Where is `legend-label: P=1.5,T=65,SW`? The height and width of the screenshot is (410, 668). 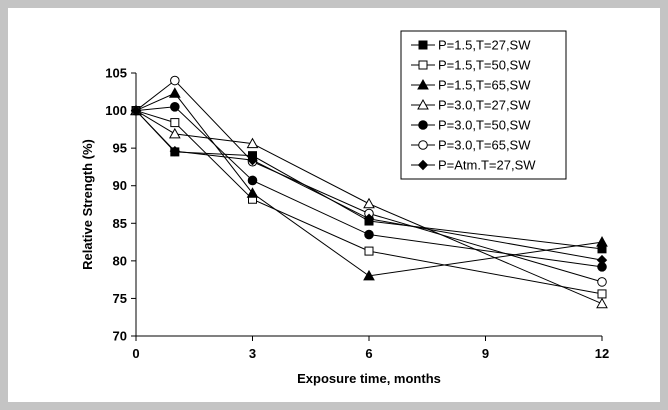 legend-label: P=1.5,T=65,SW is located at coordinates (484, 85).